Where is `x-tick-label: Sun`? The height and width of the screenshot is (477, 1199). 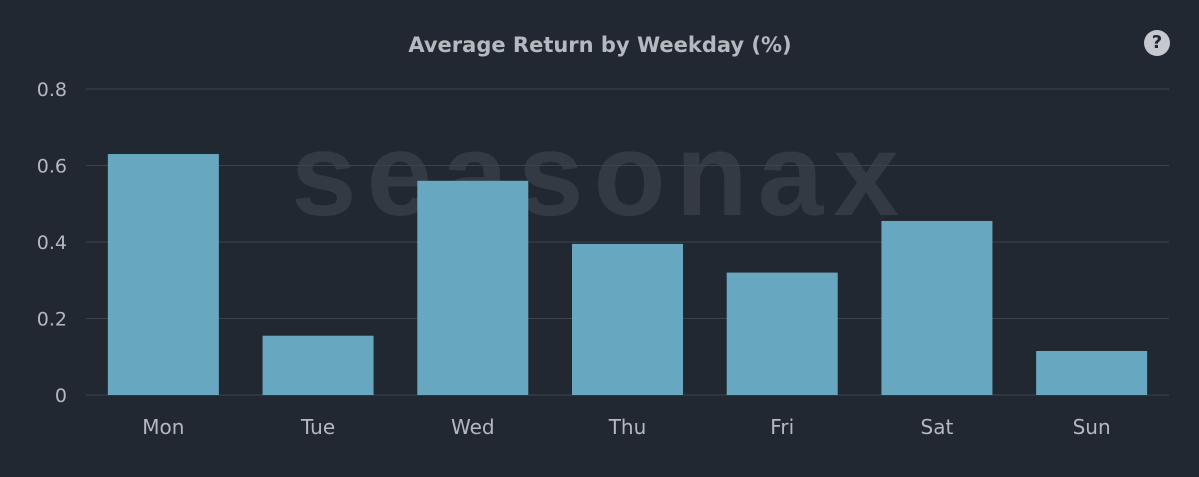
x-tick-label: Sun is located at coordinates (1092, 427).